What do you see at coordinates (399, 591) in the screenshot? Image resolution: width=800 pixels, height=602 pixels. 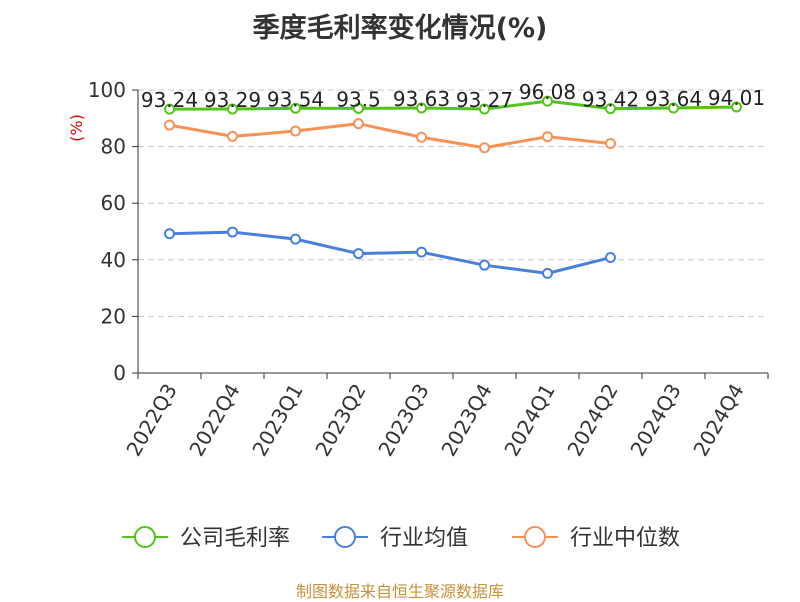 I see `data-source-footer: 制图数据来自恒生聚源数据库` at bounding box center [399, 591].